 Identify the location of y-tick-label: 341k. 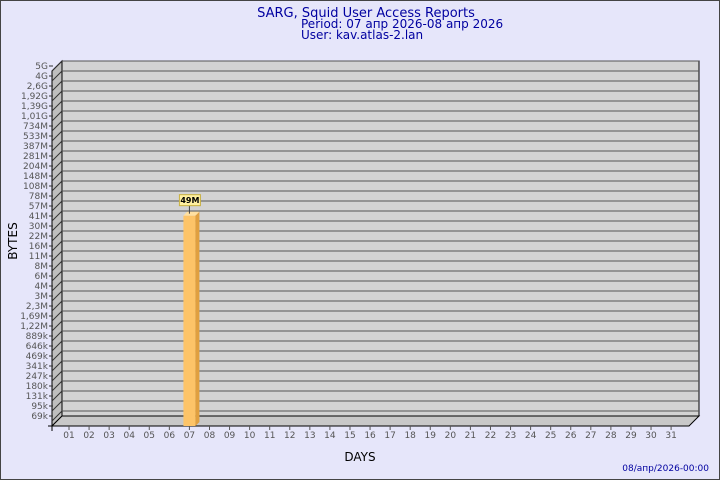
(37, 367).